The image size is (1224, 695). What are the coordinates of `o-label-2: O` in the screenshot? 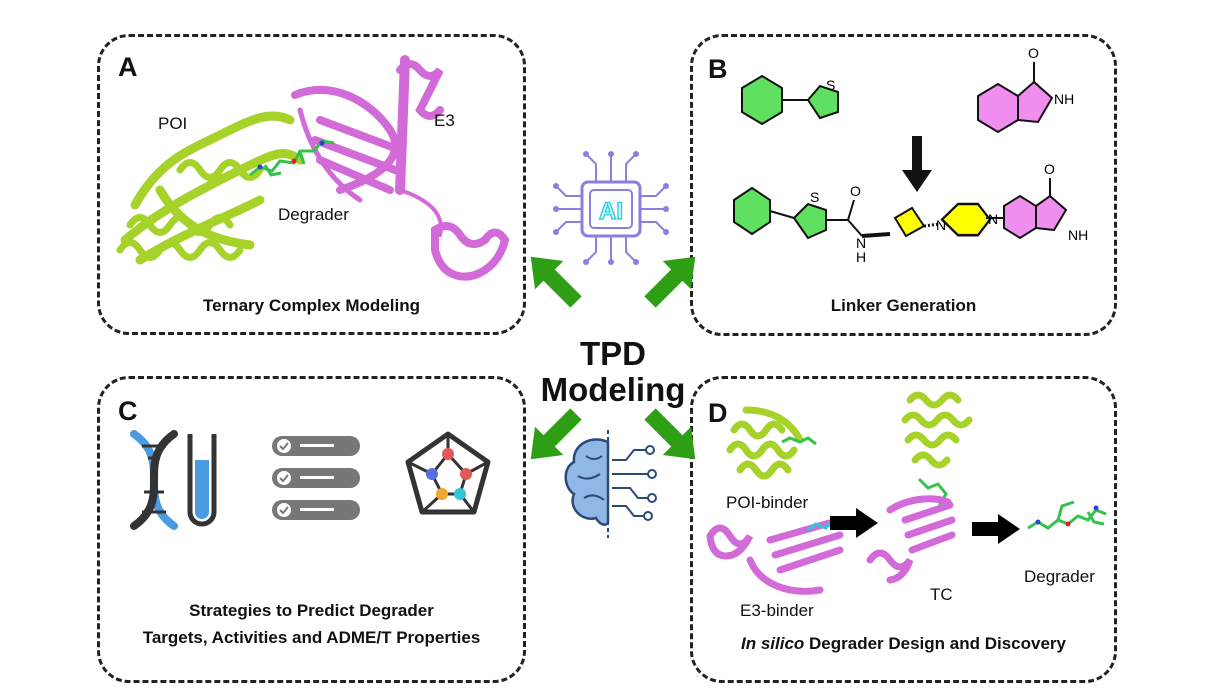 It's located at (855, 191).